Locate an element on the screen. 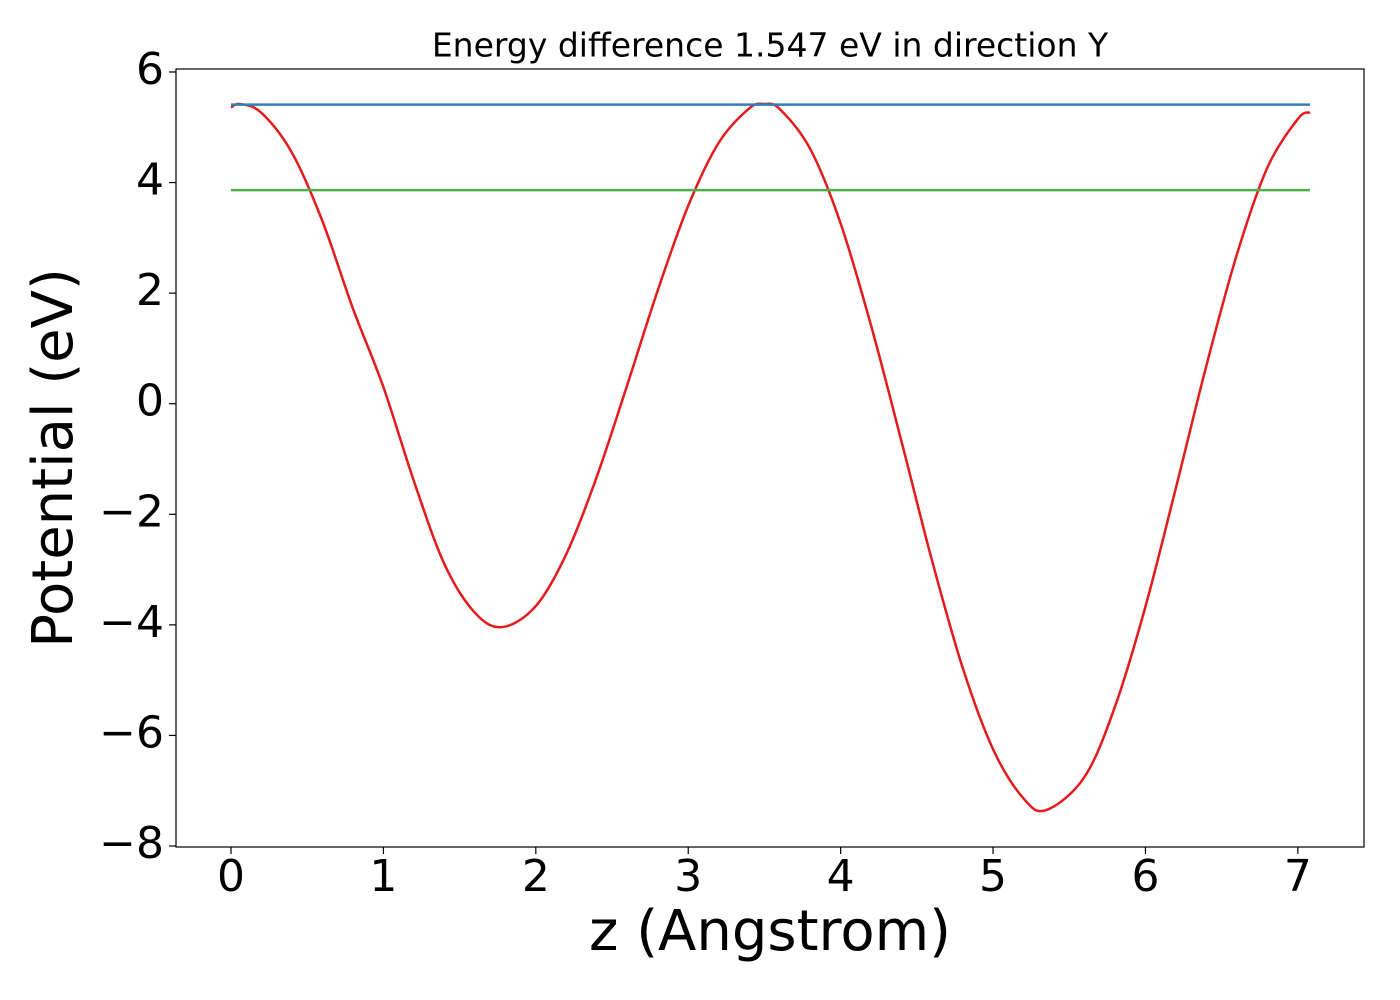 Image resolution: width=1400 pixels, height=1000 pixels. x-tick-label: 3 is located at coordinates (688, 876).